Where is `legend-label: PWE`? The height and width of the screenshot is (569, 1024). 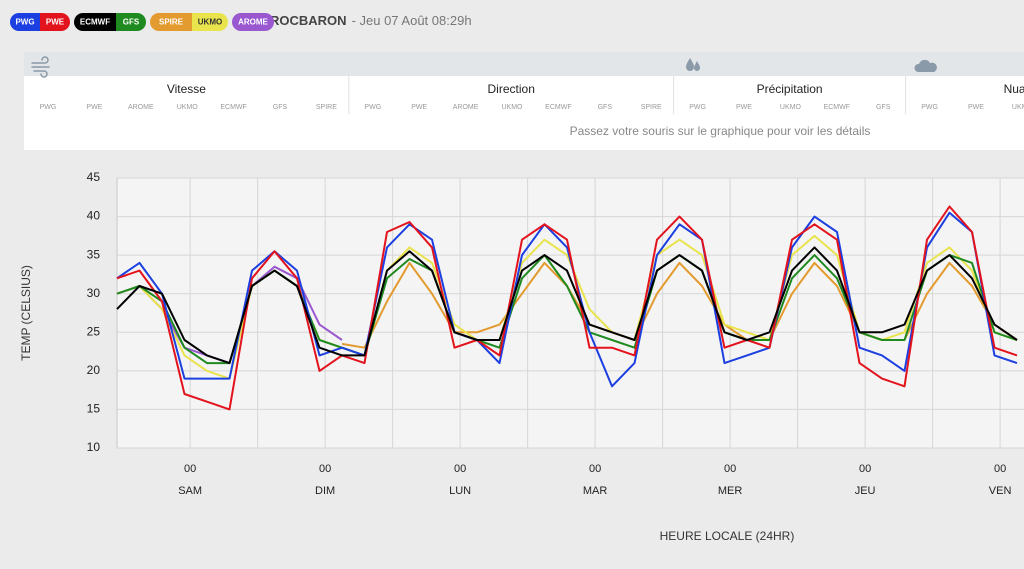
legend-label: PWE is located at coordinates (55, 22).